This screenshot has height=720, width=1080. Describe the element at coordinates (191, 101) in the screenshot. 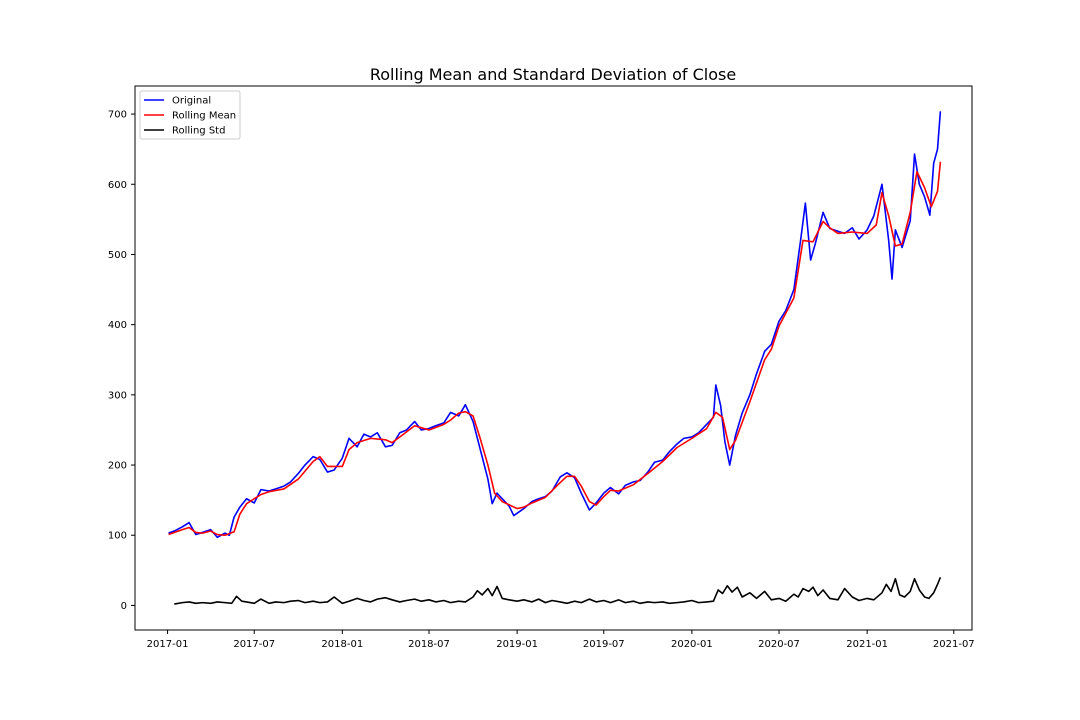

I see `legend-label: Original` at that location.